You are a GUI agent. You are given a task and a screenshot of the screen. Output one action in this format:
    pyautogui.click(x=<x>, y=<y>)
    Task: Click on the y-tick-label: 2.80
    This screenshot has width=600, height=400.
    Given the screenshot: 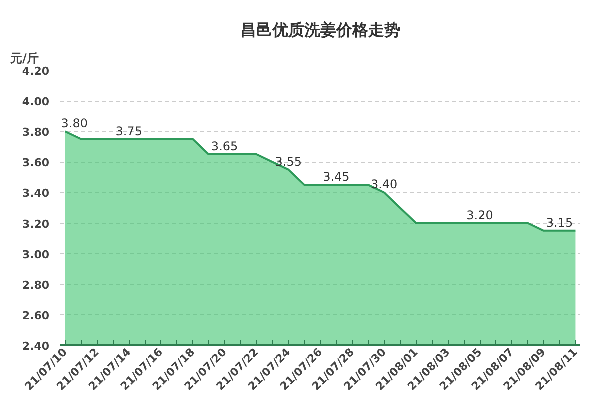 What is the action you would take?
    pyautogui.click(x=36, y=285)
    